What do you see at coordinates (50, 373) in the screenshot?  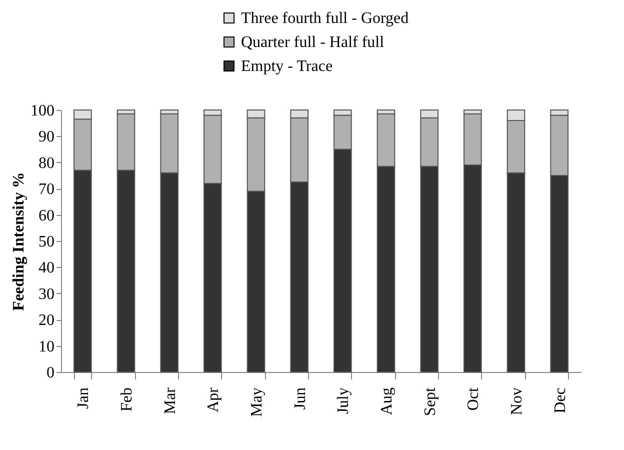 I see `y-tick-label: 0` at bounding box center [50, 373].